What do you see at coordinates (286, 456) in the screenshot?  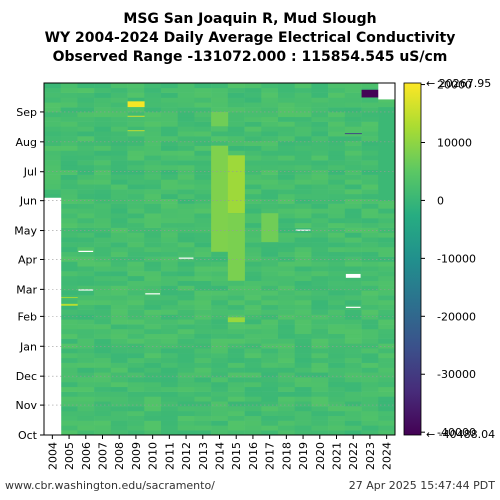 I see `x-tick-label: 2018` at bounding box center [286, 456].